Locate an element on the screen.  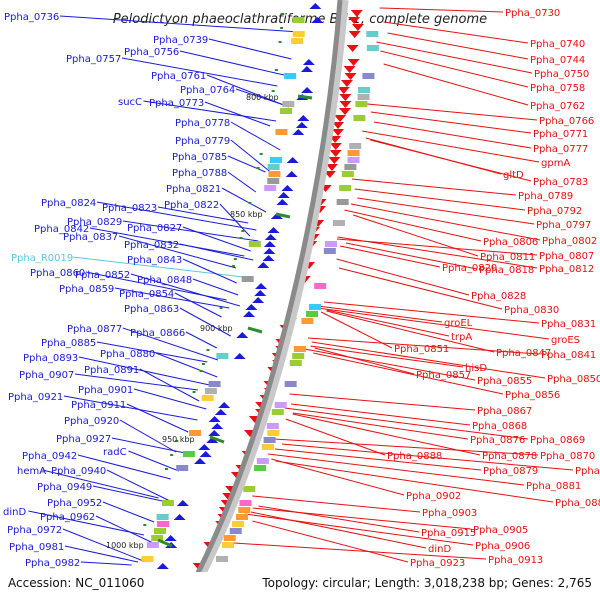
left-label-succ: sucC is located at coordinates (130, 102).